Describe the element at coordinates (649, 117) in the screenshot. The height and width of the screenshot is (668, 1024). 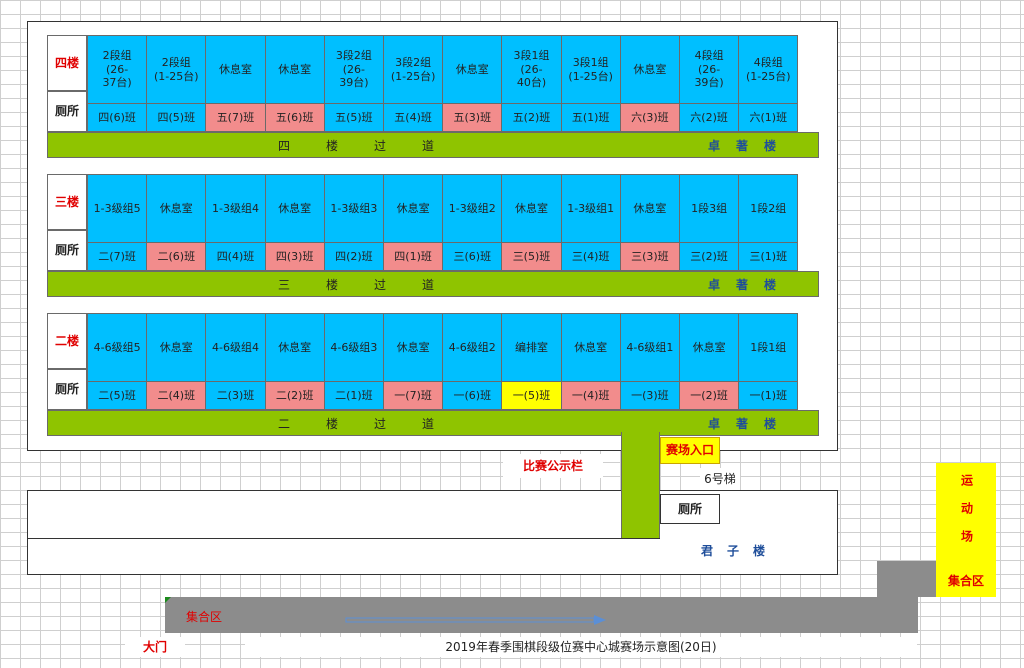
I see `class-four-10: 六(3)班` at that location.